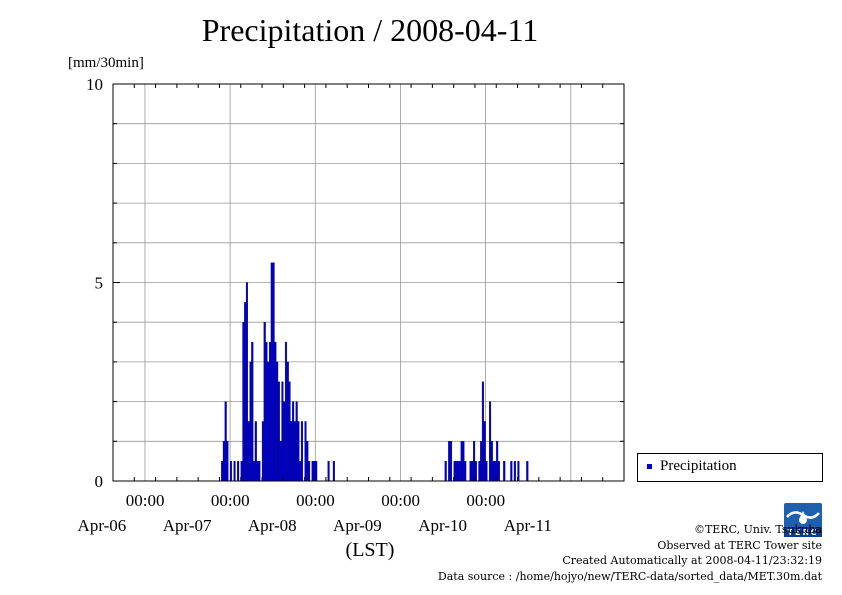 The width and height of the screenshot is (842, 595). What do you see at coordinates (102, 525) in the screenshot?
I see `x-date-label: Apr-06` at bounding box center [102, 525].